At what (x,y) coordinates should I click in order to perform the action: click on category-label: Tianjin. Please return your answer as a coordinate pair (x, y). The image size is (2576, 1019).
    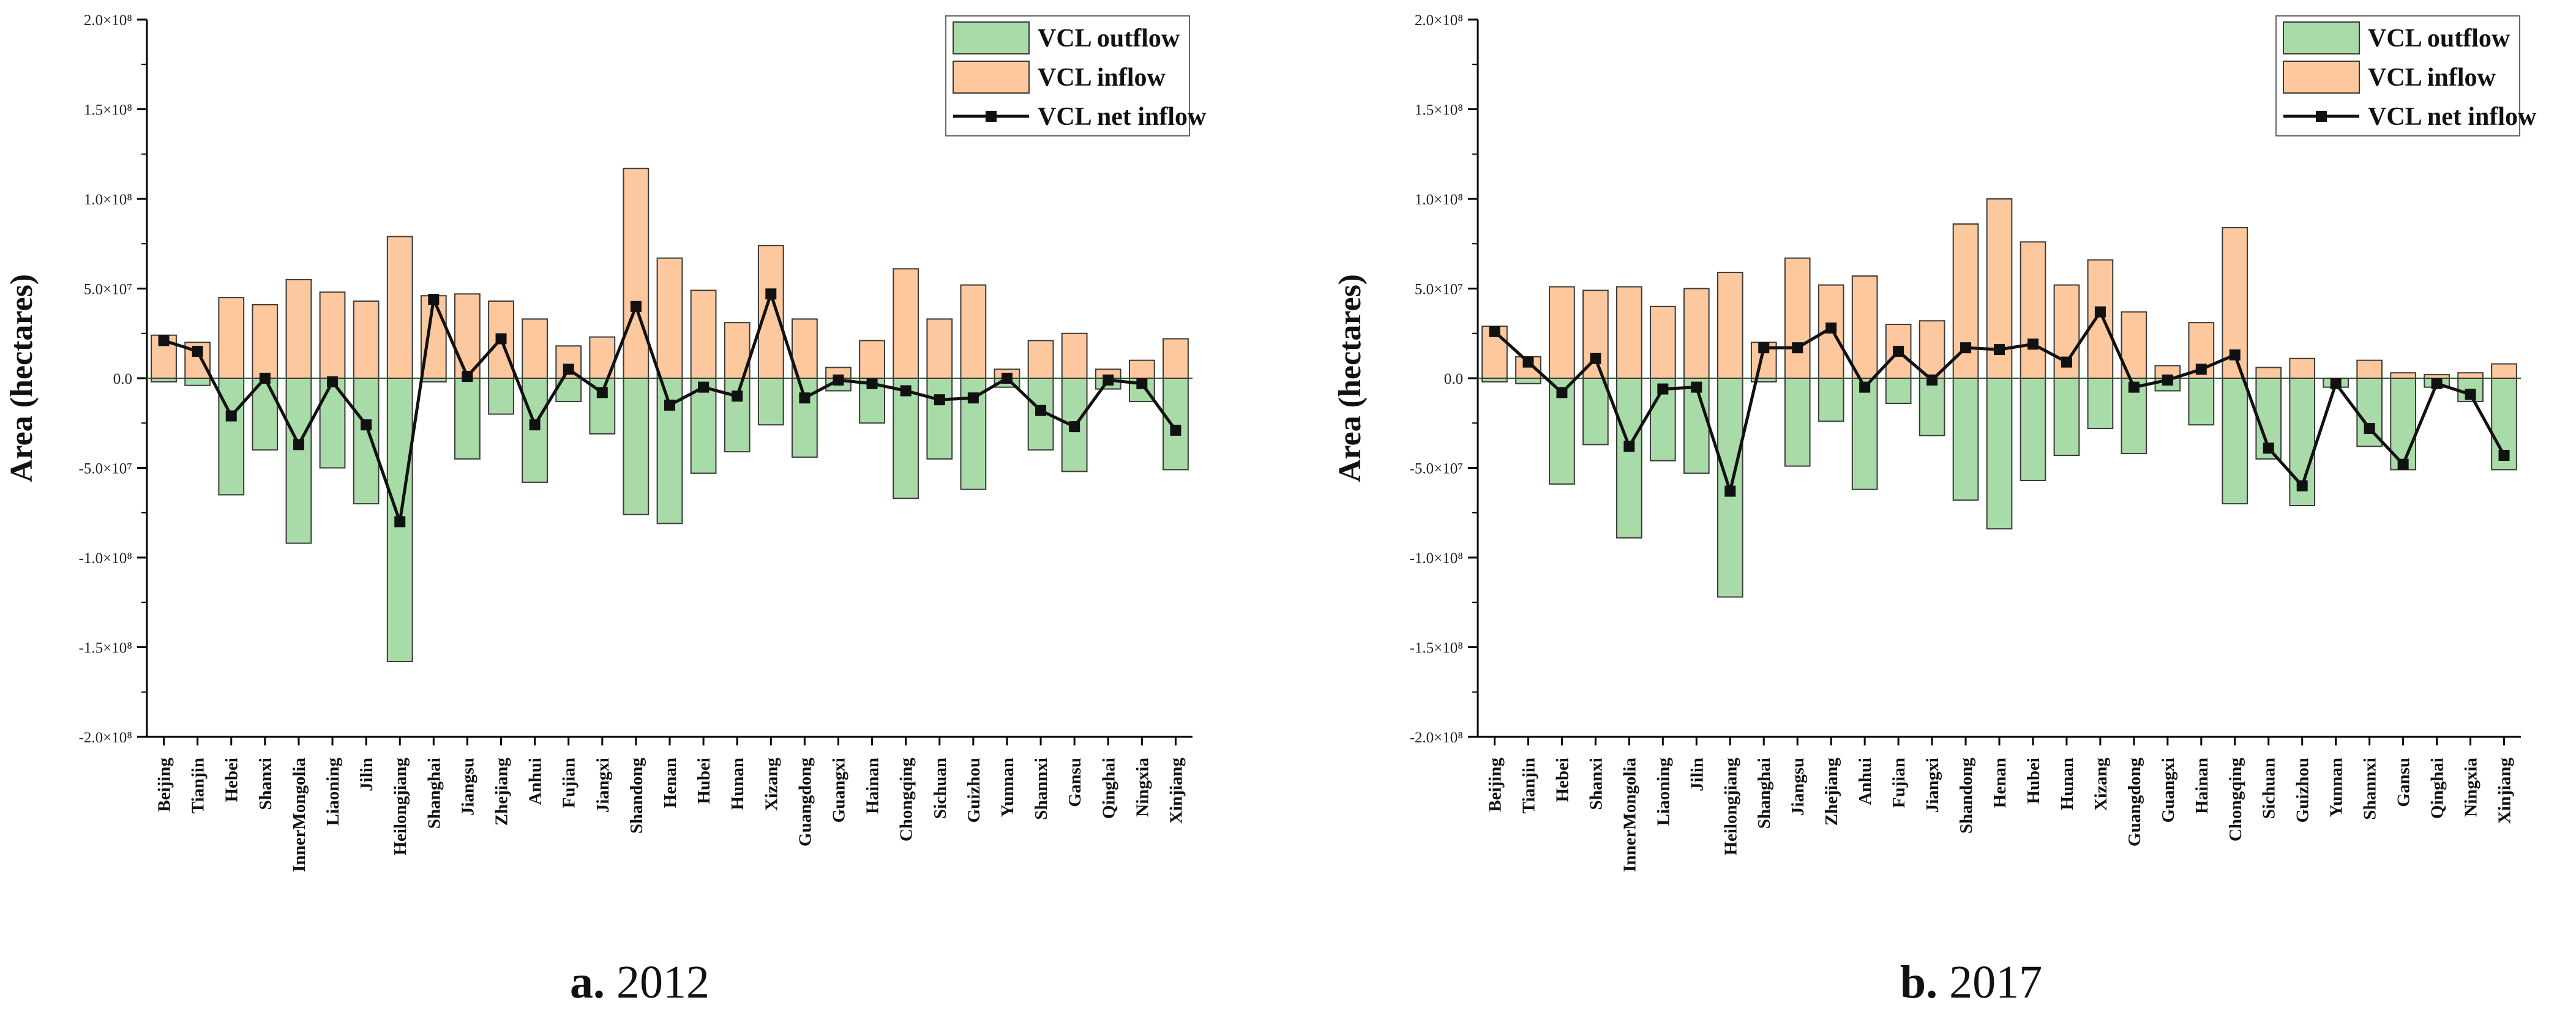
    Looking at the image, I should click on (198, 786).